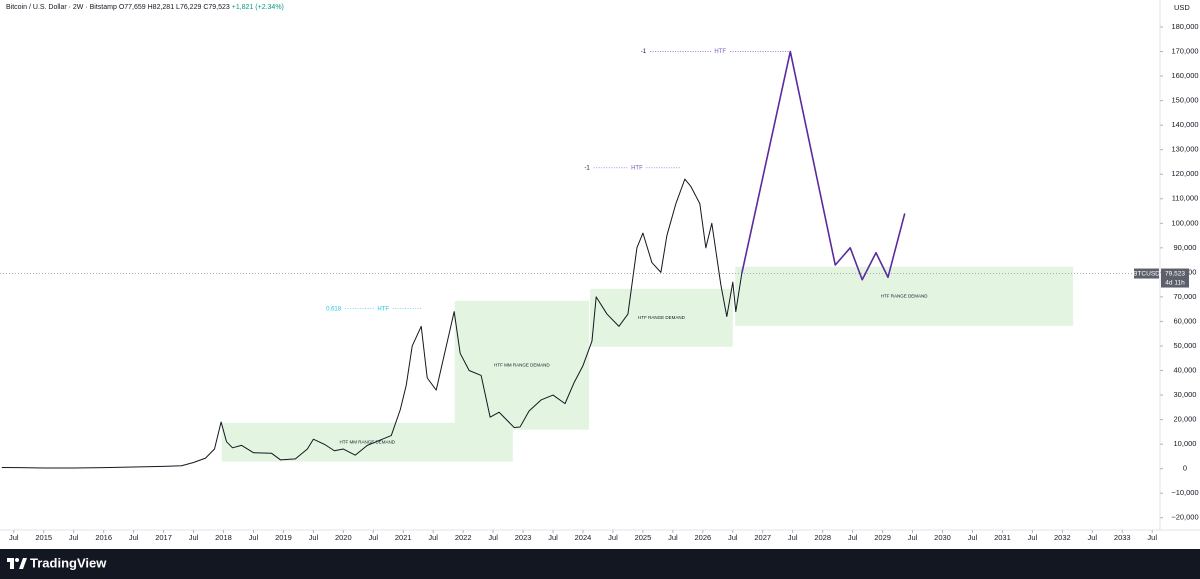  I want to click on y-tick-label: 50,000, so click(1185, 345).